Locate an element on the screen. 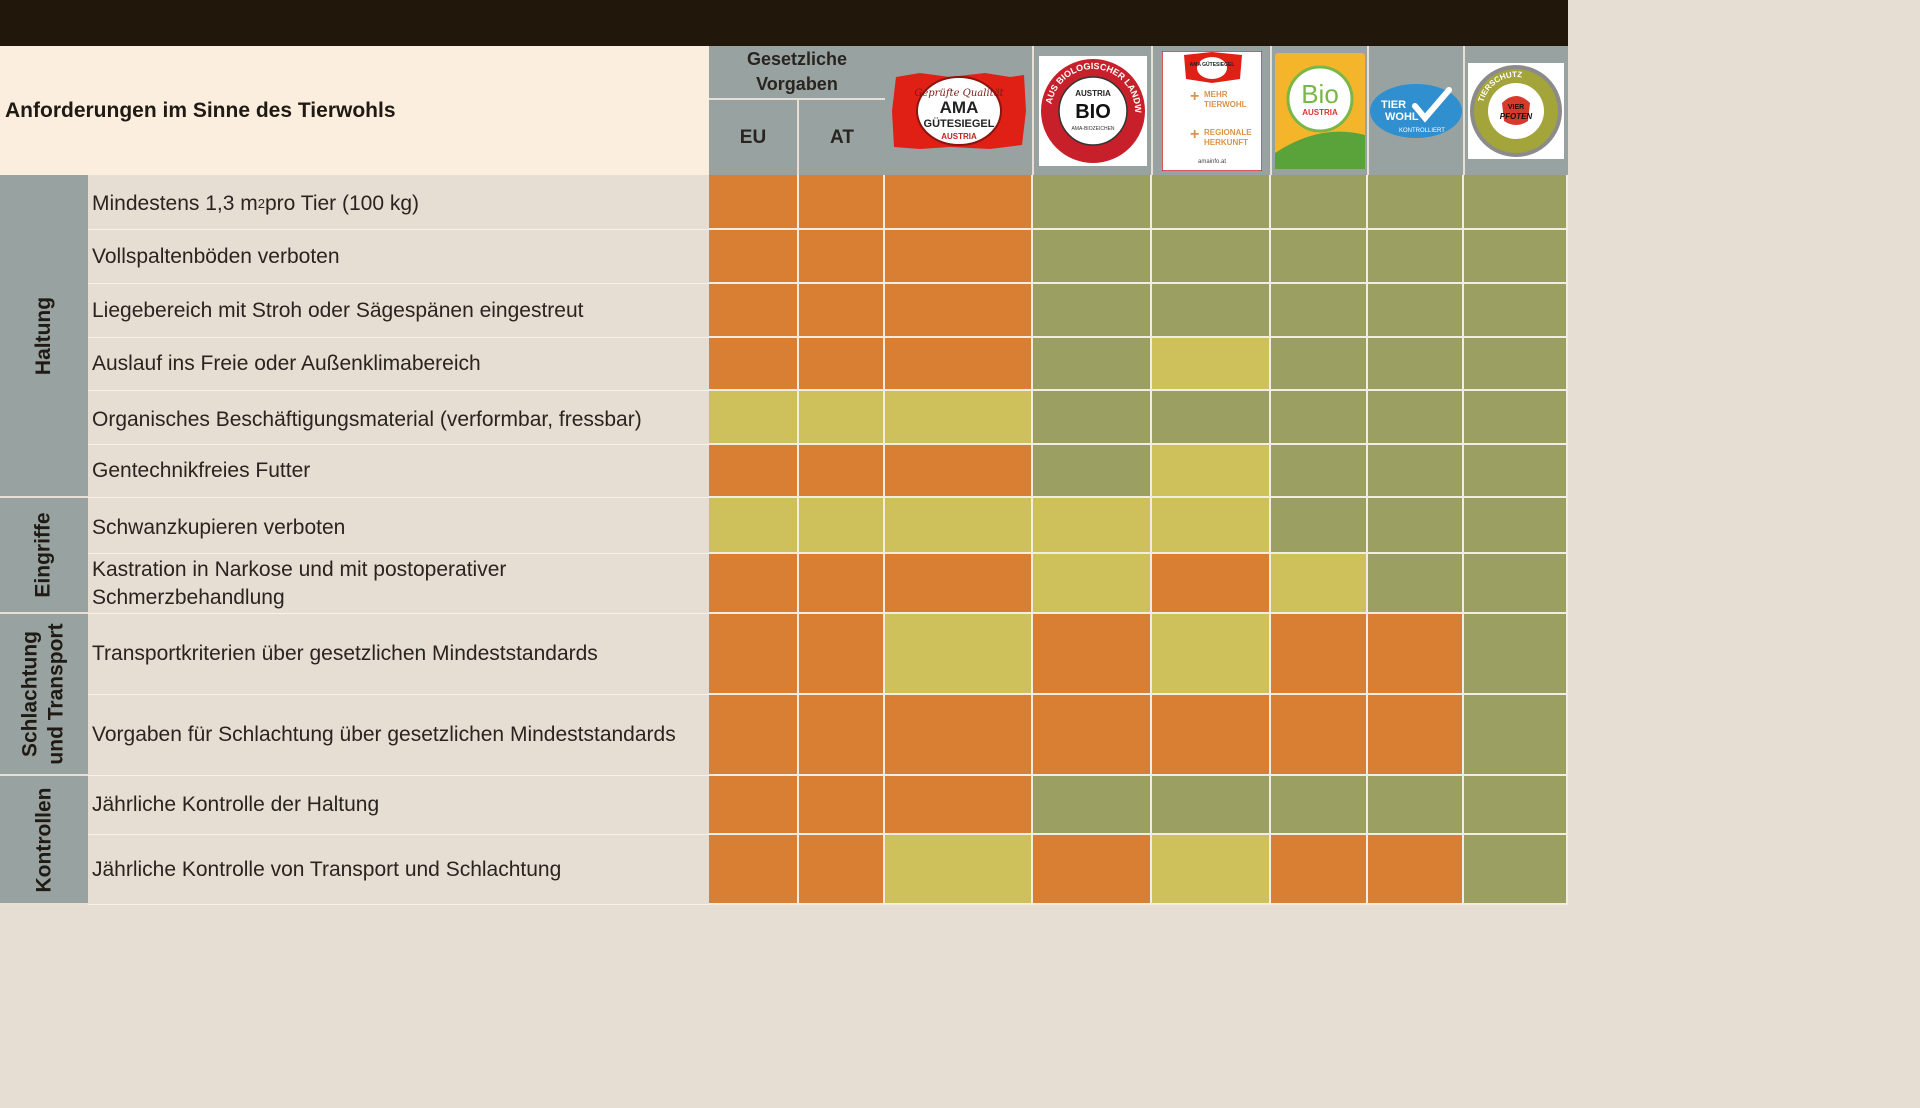  svg-text: AMA is located at coordinates (959, 107).